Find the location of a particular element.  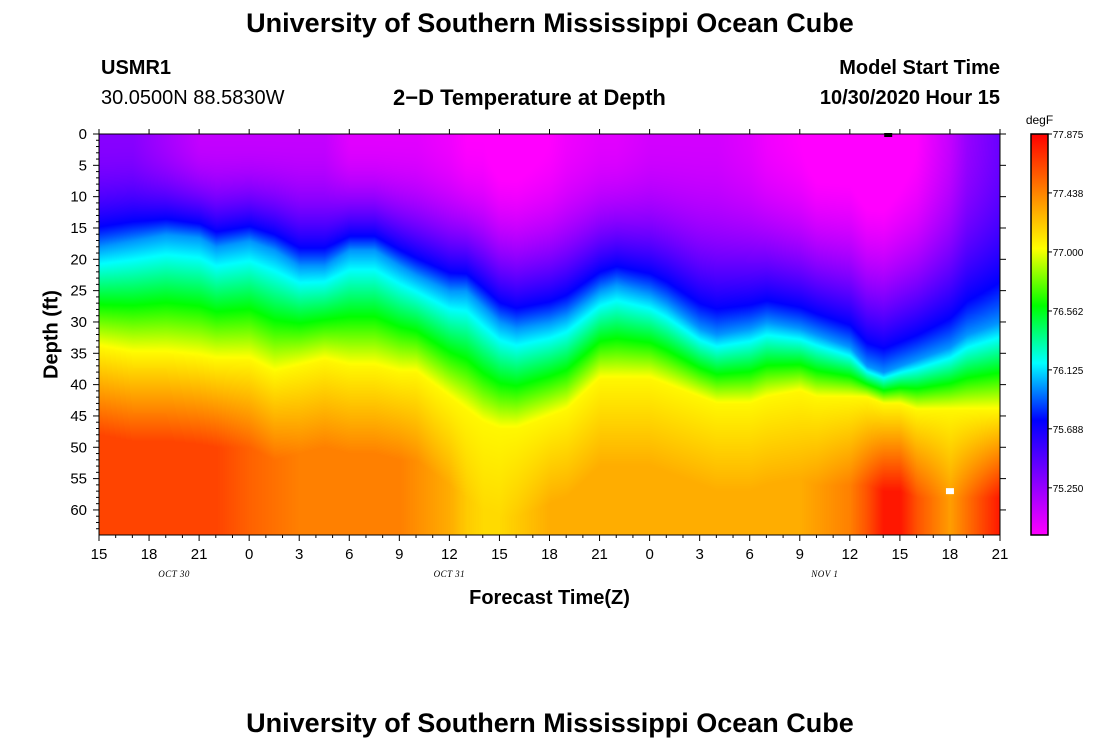

y-tick-label: 0 is located at coordinates (83, 134).